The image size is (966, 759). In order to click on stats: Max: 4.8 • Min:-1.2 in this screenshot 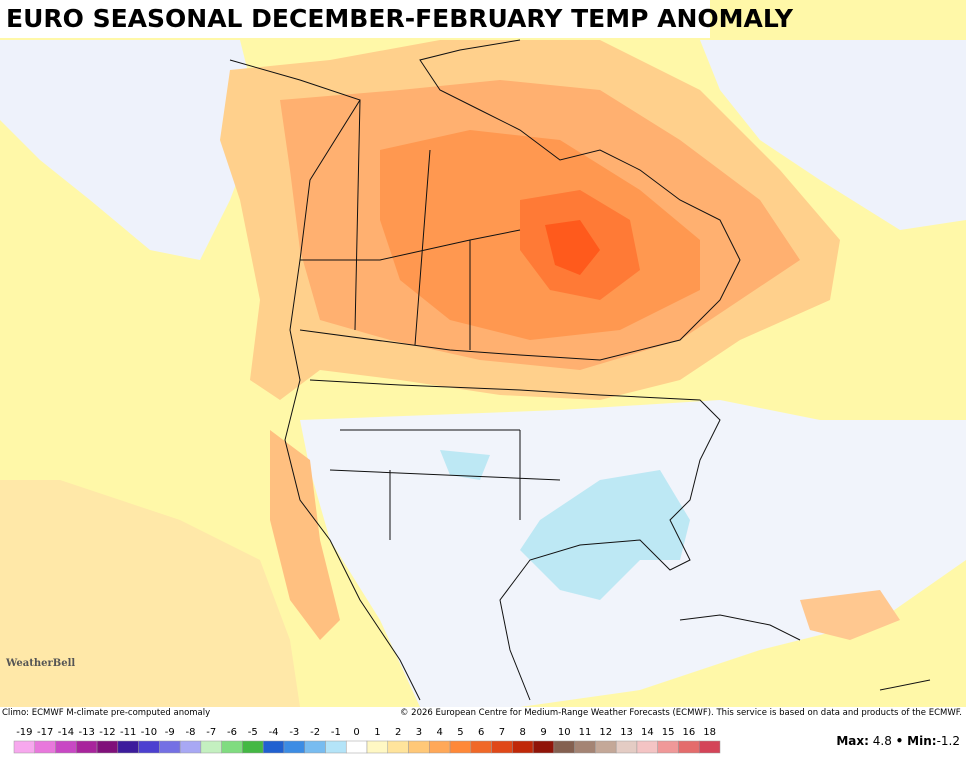, I will do `click(898, 741)`.